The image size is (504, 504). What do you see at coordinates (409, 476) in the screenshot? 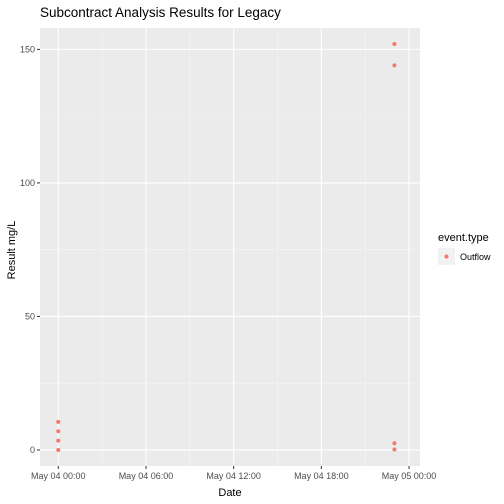
I see `x-tick-label: May 05 00:00` at bounding box center [409, 476].